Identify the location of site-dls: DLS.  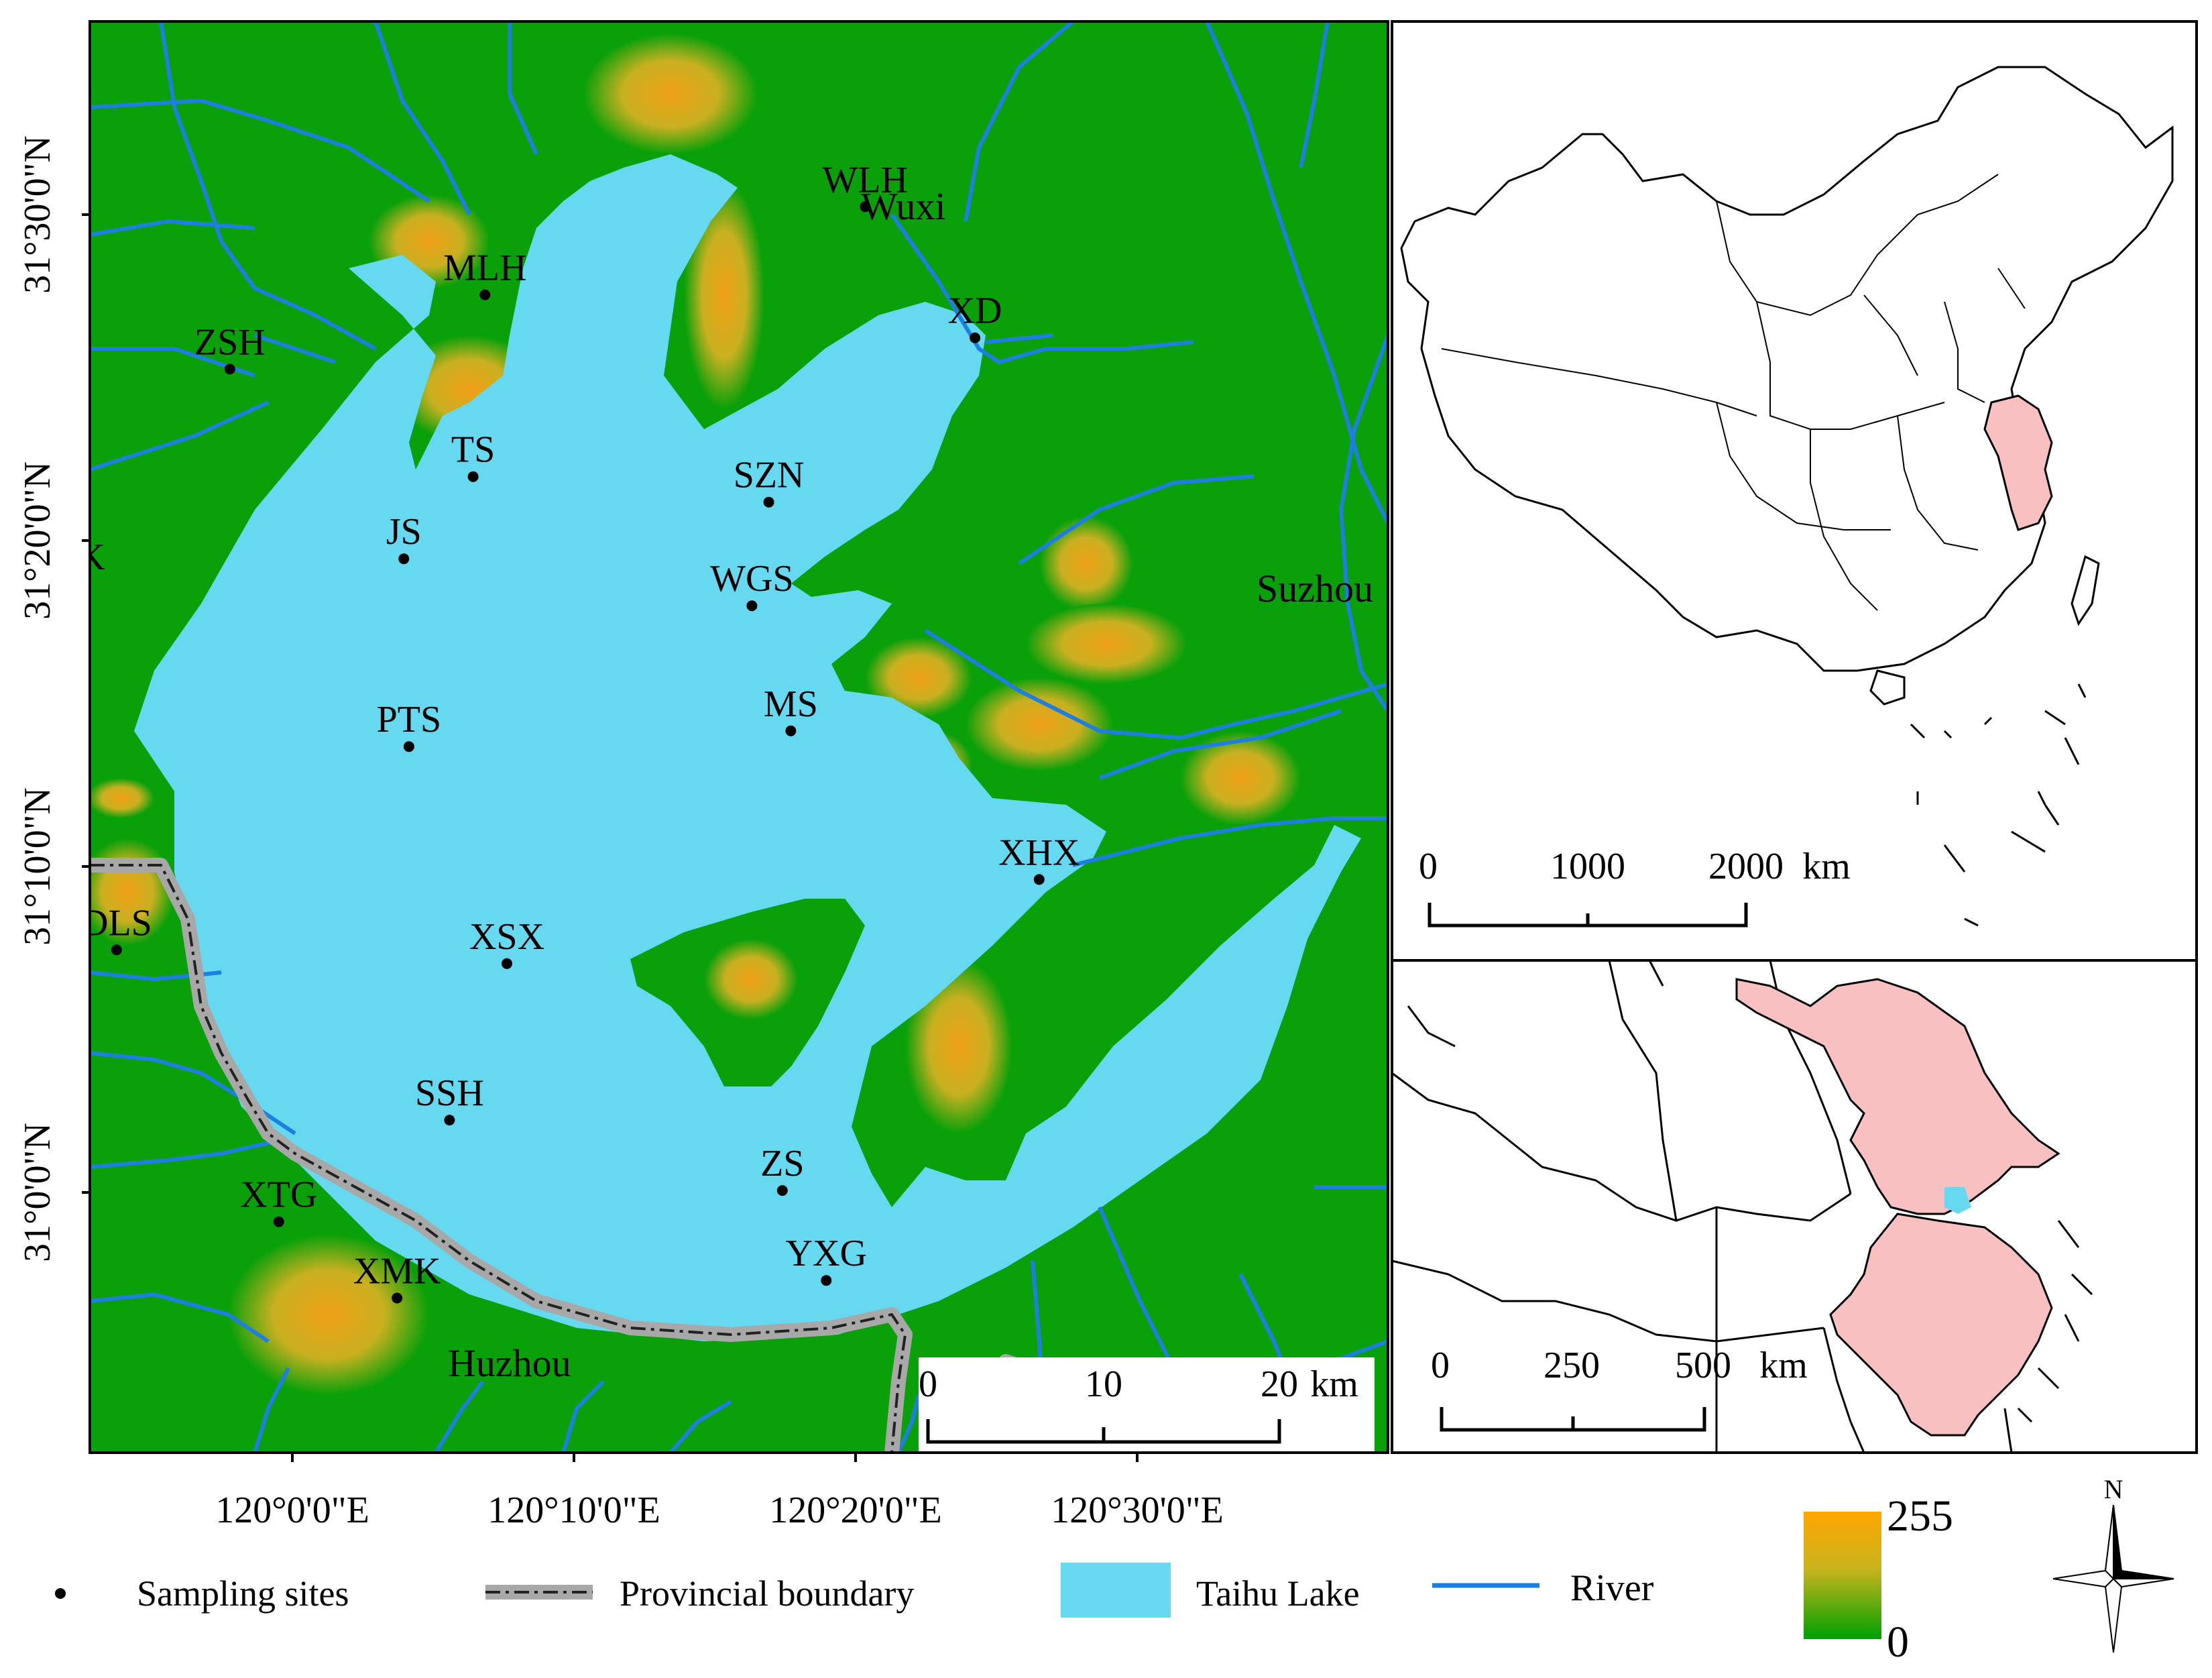
(116, 929).